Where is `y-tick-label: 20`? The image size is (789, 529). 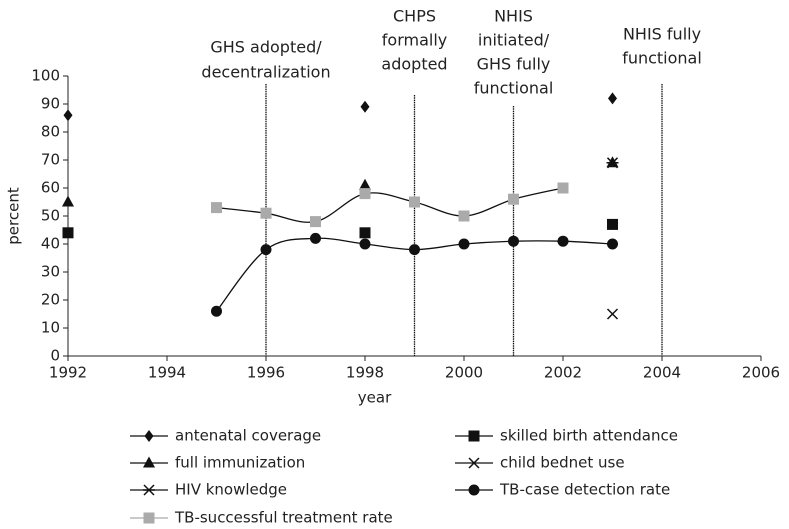
y-tick-label: 20 is located at coordinates (50, 300).